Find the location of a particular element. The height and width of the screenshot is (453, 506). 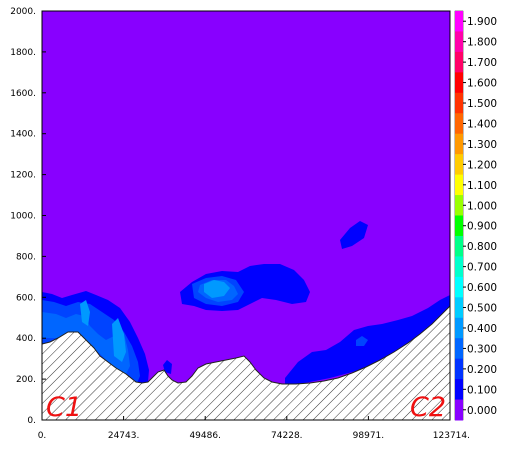

colorbar-label: 1.900 is located at coordinates (482, 22).